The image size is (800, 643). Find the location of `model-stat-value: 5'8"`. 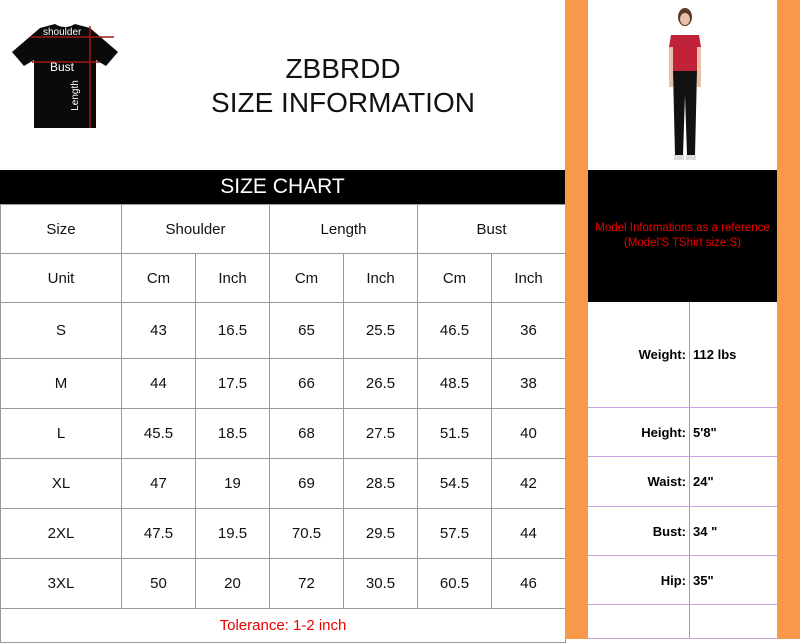

model-stat-value: 5'8" is located at coordinates (705, 432).